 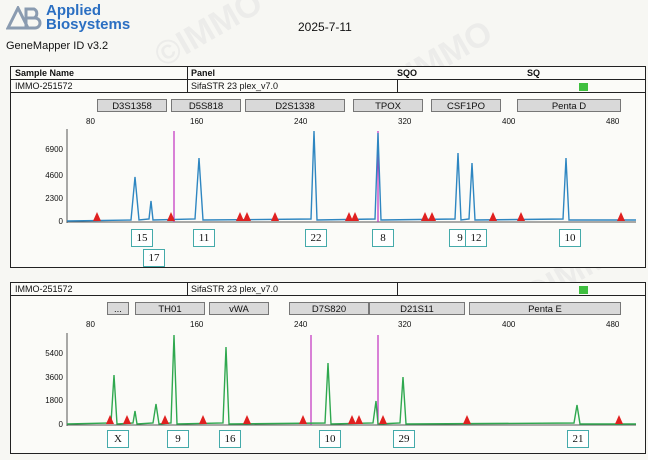 What do you see at coordinates (54, 198) in the screenshot?
I see `y-tick: 2300` at bounding box center [54, 198].